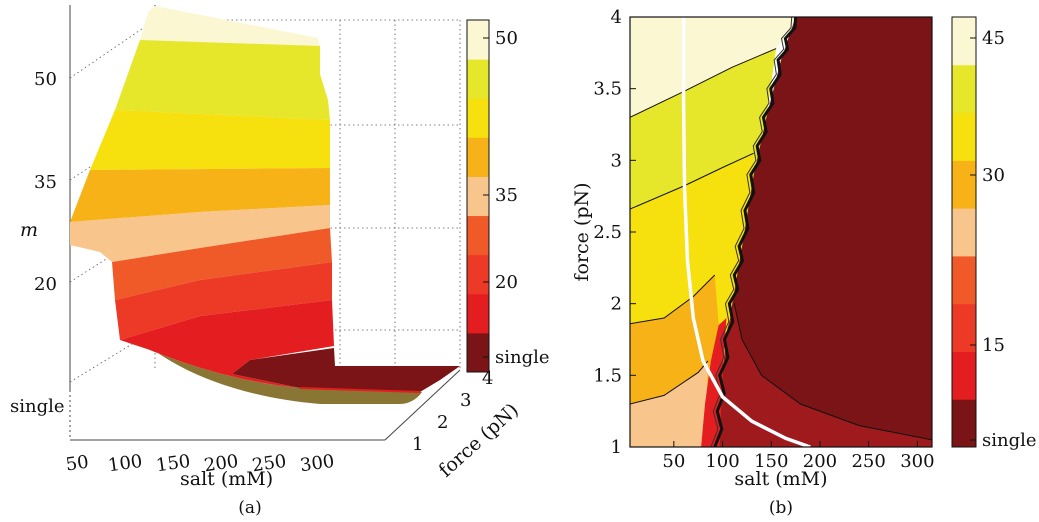 This screenshot has width=1039, height=522. Describe the element at coordinates (45, 182) in the screenshot. I see `z-tick-label: 35` at that location.